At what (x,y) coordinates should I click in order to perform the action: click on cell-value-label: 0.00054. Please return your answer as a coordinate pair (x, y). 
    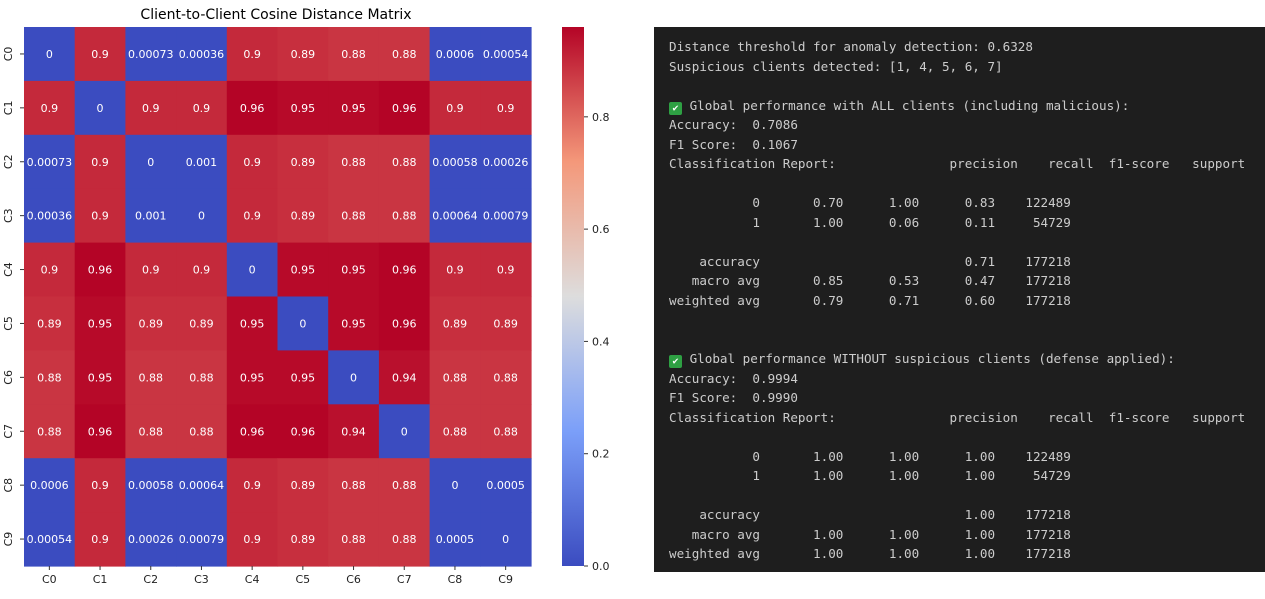
    Looking at the image, I should click on (506, 54).